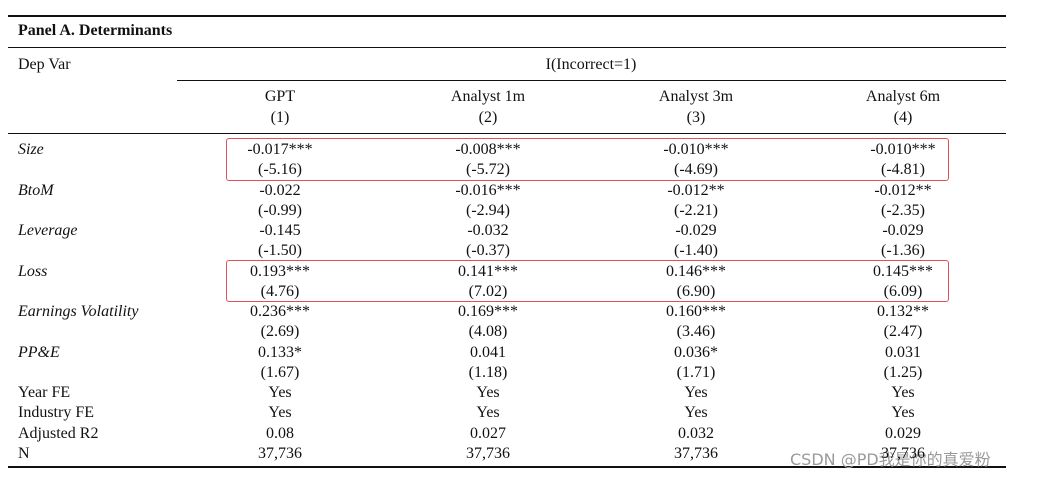 The height and width of the screenshot is (479, 1041). What do you see at coordinates (78, 311) in the screenshot?
I see `variable-label: Earnings Volatility` at bounding box center [78, 311].